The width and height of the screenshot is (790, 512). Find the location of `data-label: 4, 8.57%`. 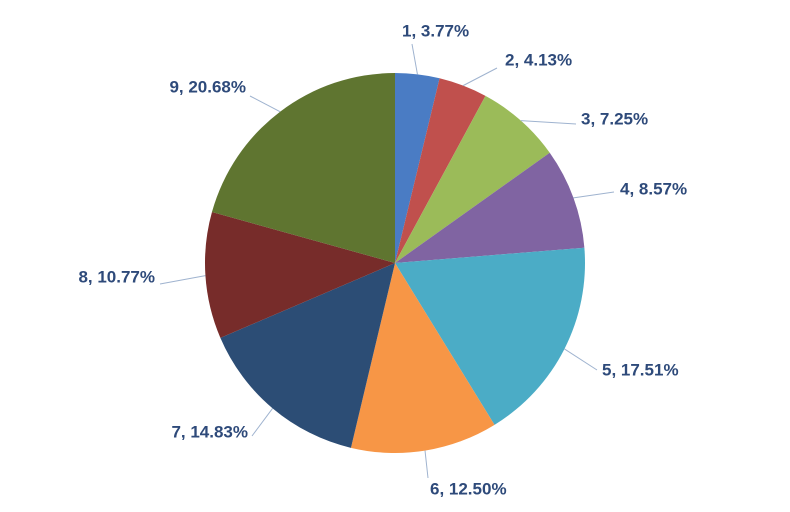

data-label: 4, 8.57% is located at coordinates (653, 188).